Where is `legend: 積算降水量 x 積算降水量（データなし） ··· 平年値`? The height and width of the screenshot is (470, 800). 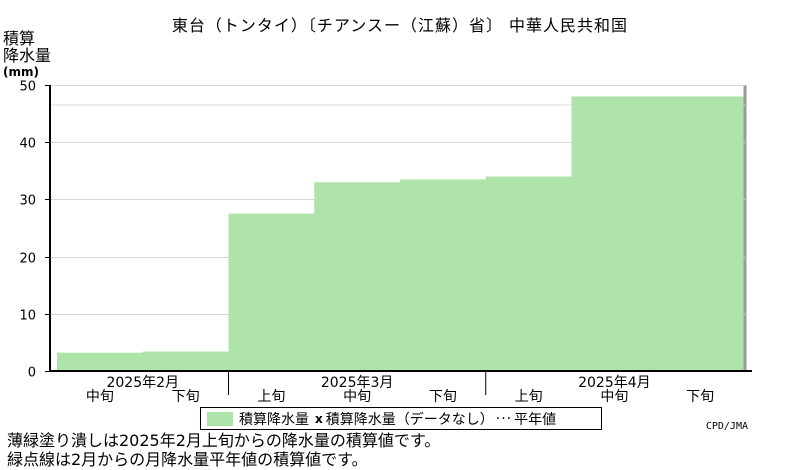
legend: 積算降水量 x 積算降水量（データなし） ··· 平年値 is located at coordinates (401, 418).